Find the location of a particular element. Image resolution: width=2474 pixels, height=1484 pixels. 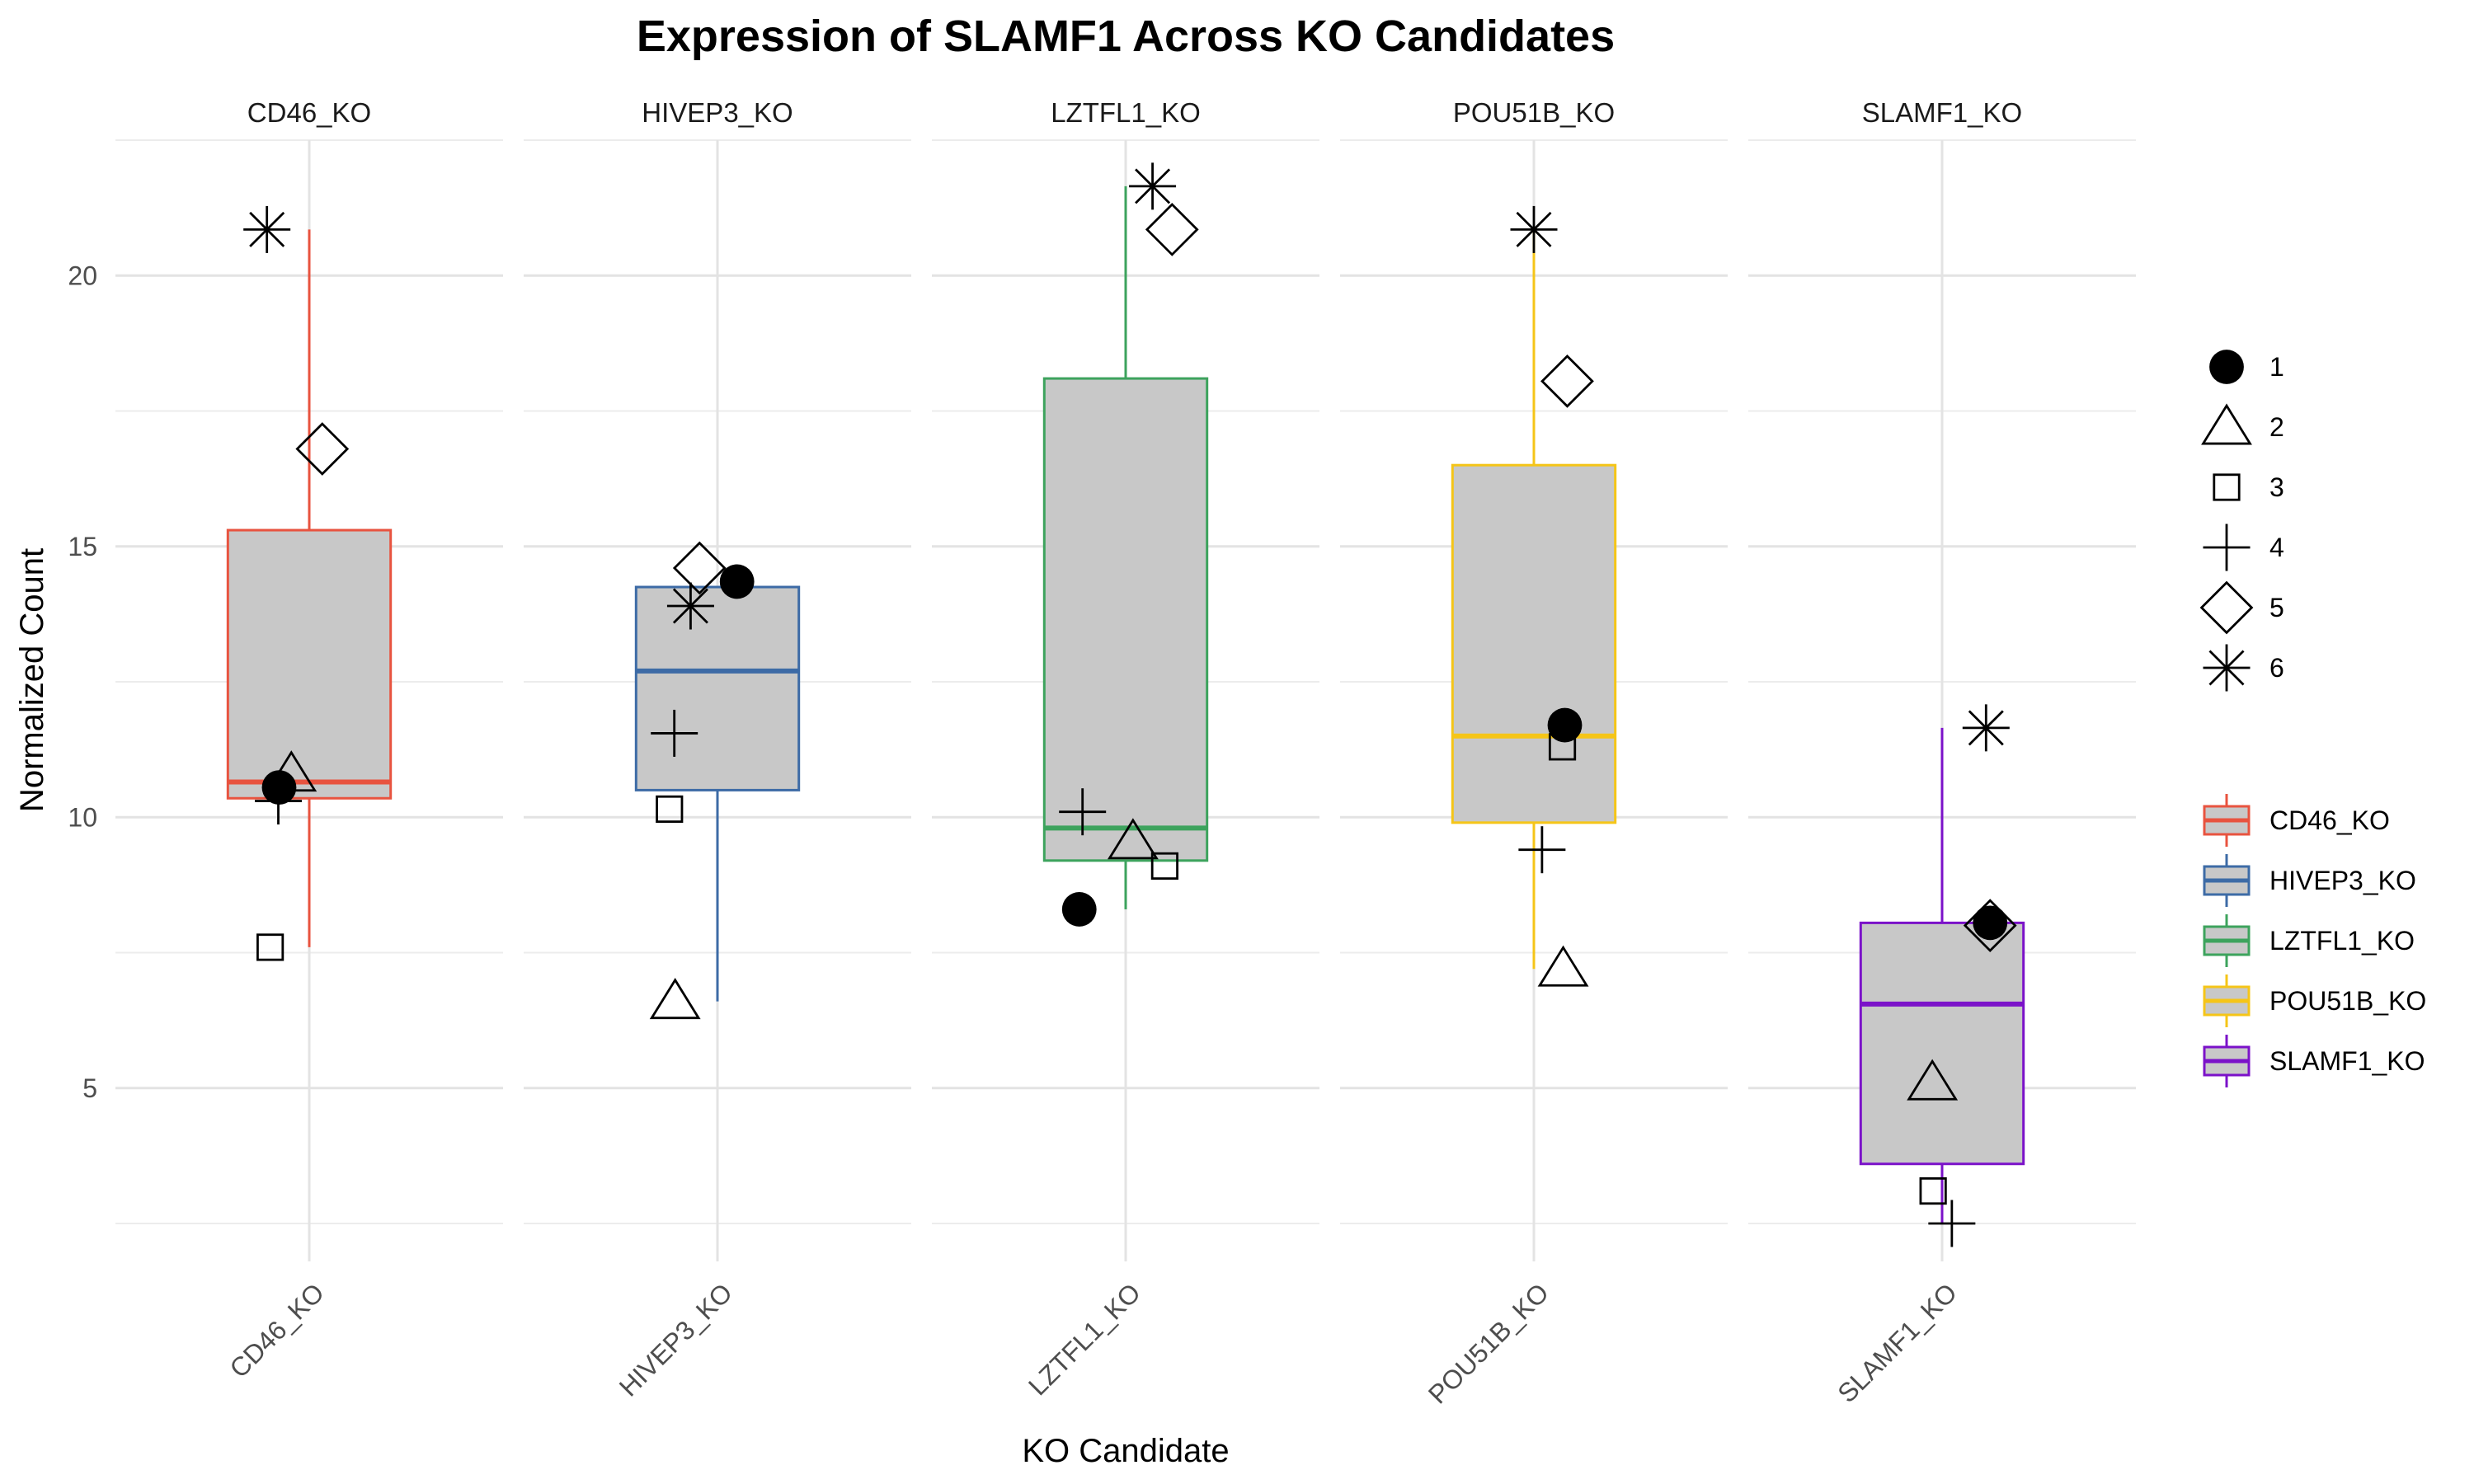

legend-label: LZTFL1_KO is located at coordinates (2342, 941).